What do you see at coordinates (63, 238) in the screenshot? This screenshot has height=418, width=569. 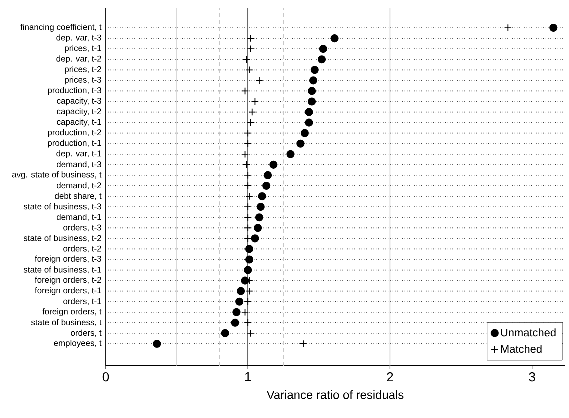 I see `y-tick-label: state of business, t-2` at bounding box center [63, 238].